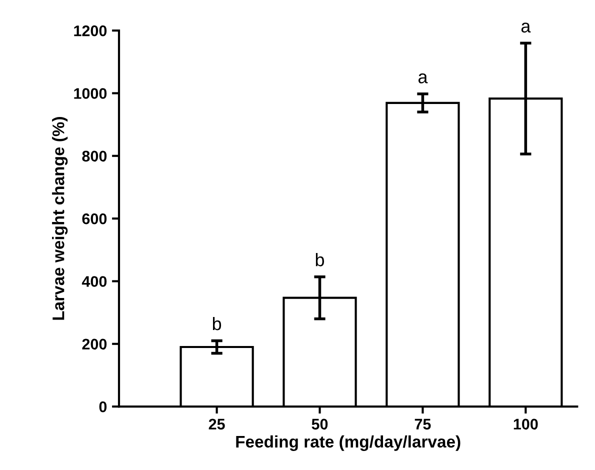  Describe the element at coordinates (348, 443) in the screenshot. I see `x-axis-title: Feeding rate (mg/day/larvae)` at that location.